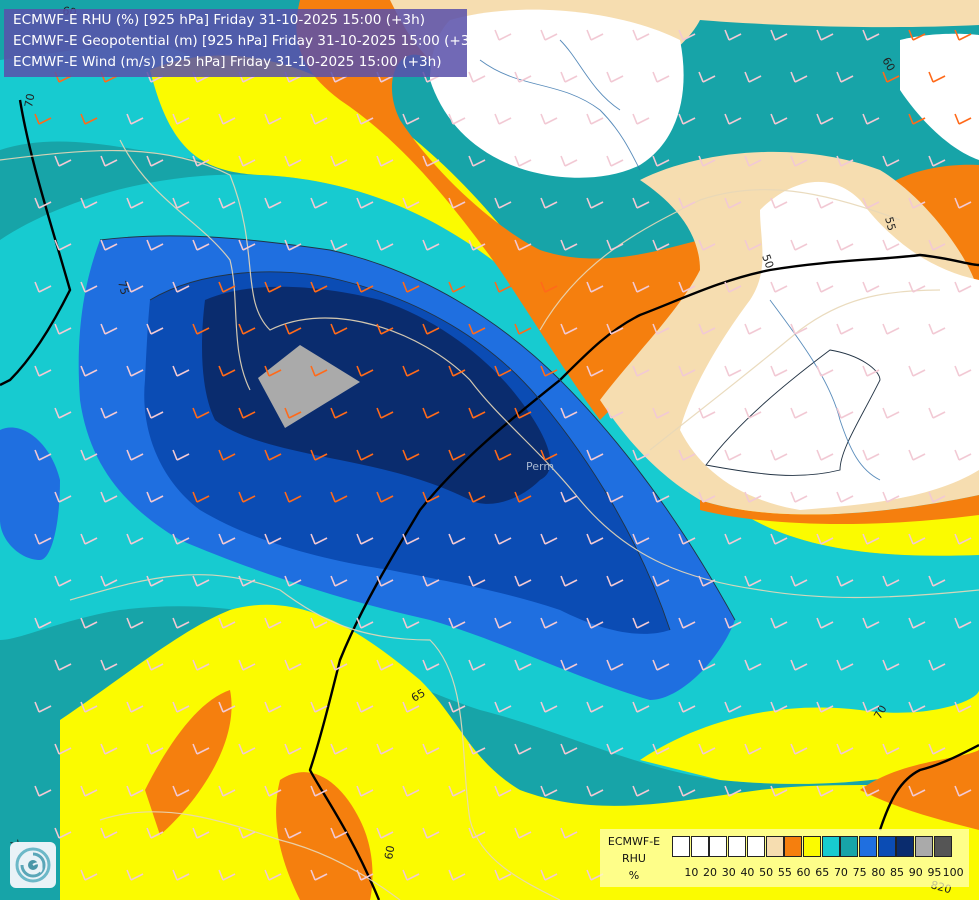  I want to click on rh-contour-east, so click(793, 412).